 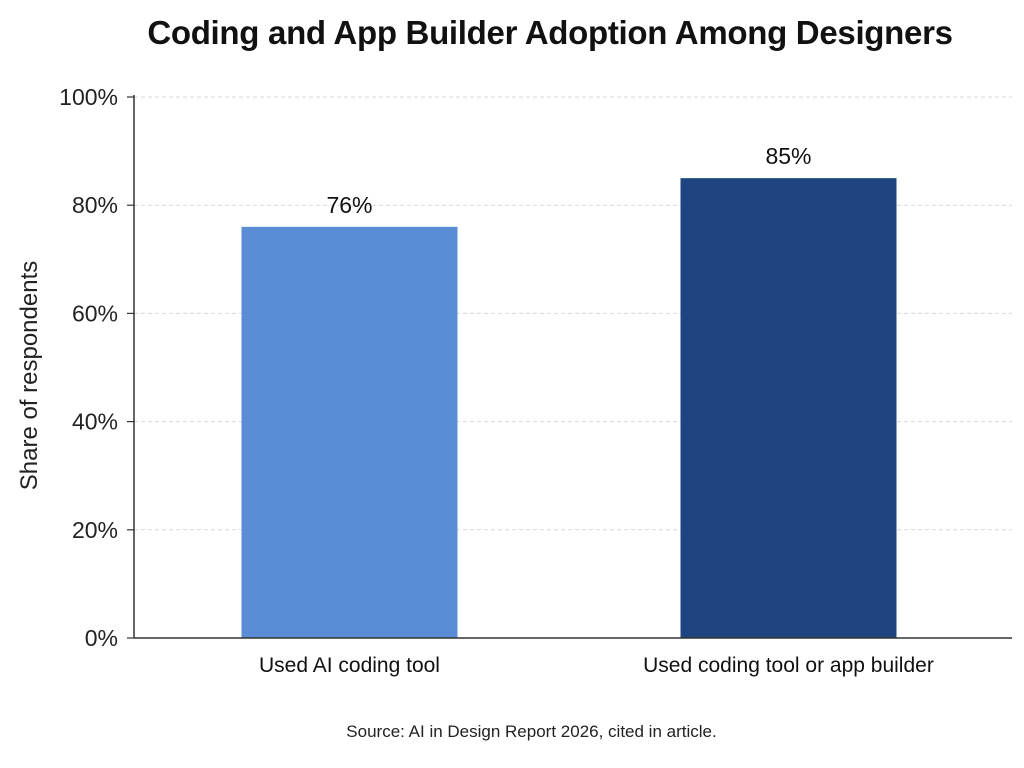 What do you see at coordinates (29, 376) in the screenshot?
I see `y-axis-label: Share of respondents` at bounding box center [29, 376].